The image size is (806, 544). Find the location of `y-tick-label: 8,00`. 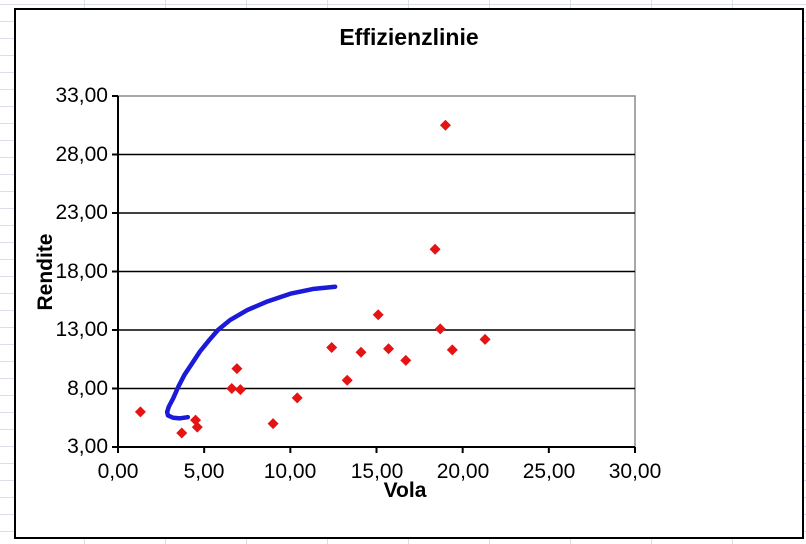

y-tick-label: 8,00 is located at coordinates (87, 388).